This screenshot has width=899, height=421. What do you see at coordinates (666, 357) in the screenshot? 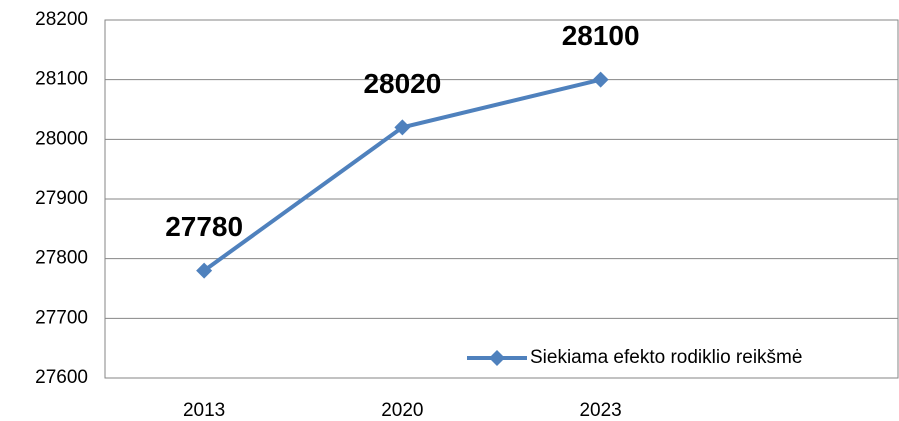
I see `legend-label: Siekiama efekto rodiklio reikšmė` at bounding box center [666, 357].